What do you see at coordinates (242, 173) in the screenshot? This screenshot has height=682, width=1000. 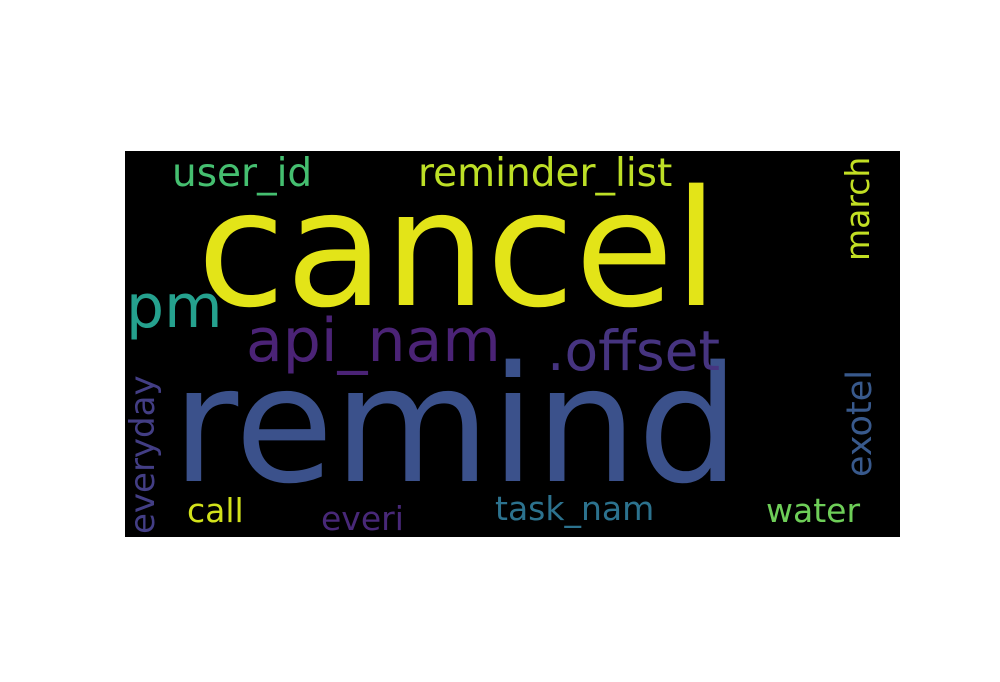 I see `word-user-id: user_id` at bounding box center [242, 173].